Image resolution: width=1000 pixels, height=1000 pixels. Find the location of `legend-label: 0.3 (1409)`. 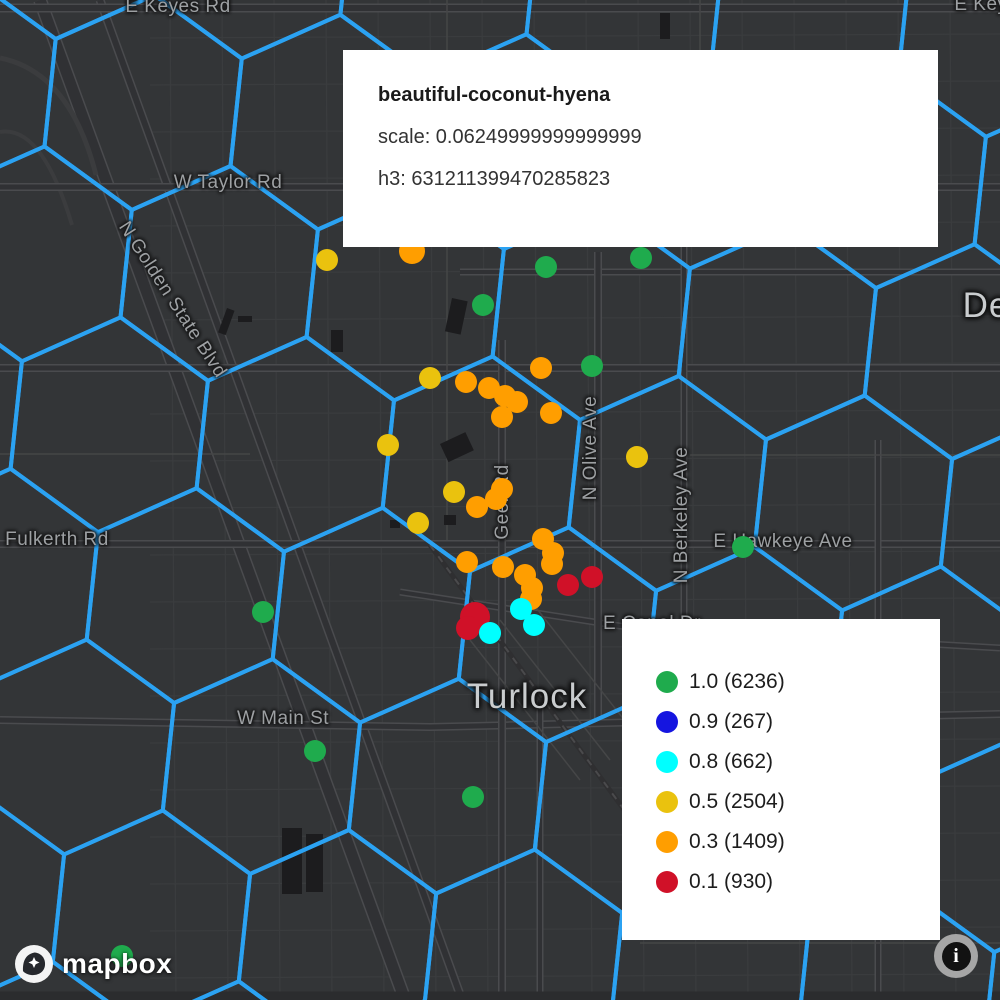

legend-label: 0.3 (1409) is located at coordinates (737, 841).